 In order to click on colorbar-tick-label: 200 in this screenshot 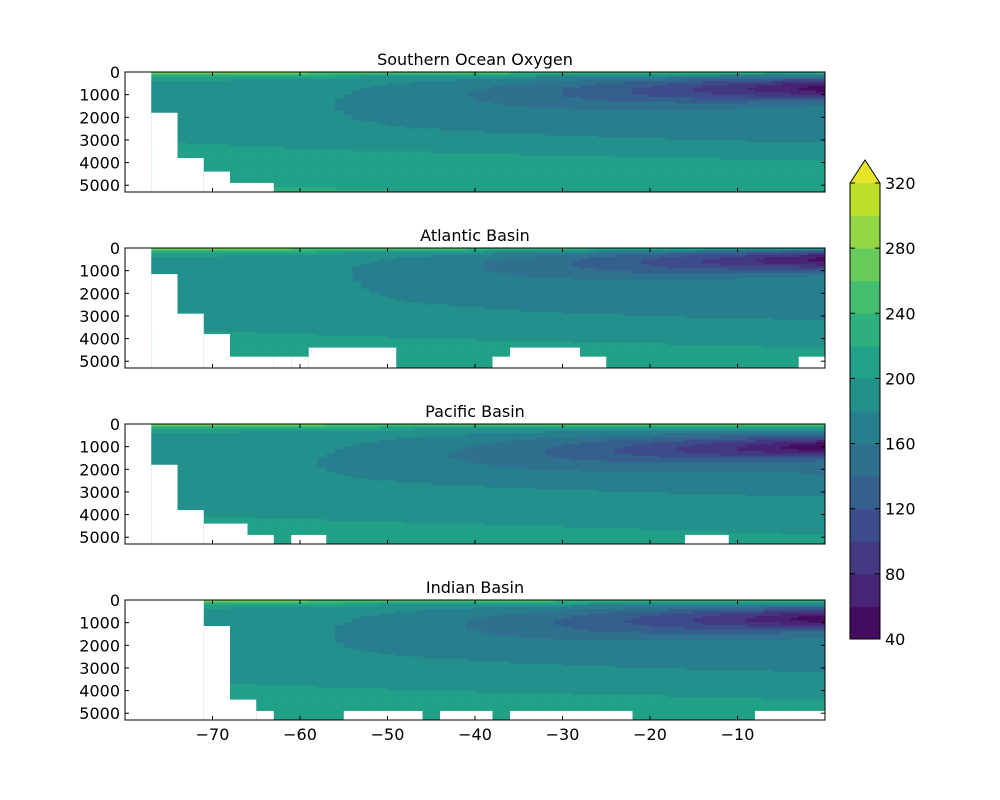, I will do `click(900, 378)`.